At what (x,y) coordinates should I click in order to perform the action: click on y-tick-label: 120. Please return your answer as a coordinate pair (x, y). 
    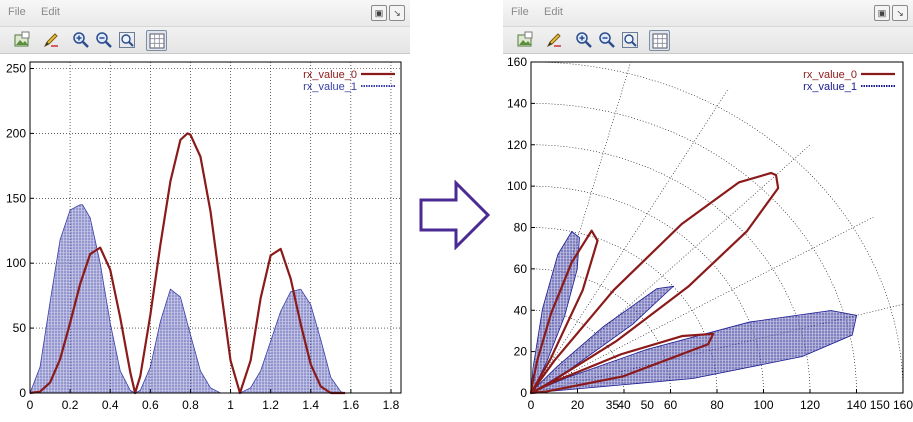
    Looking at the image, I should click on (517, 145).